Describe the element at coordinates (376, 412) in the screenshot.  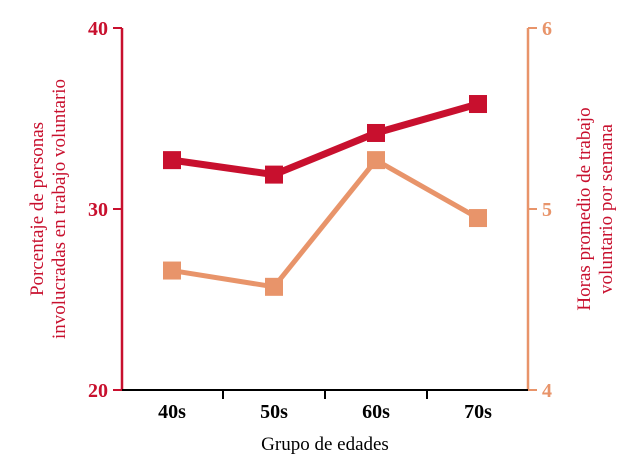
I see `x-tick-label: 60s` at that location.